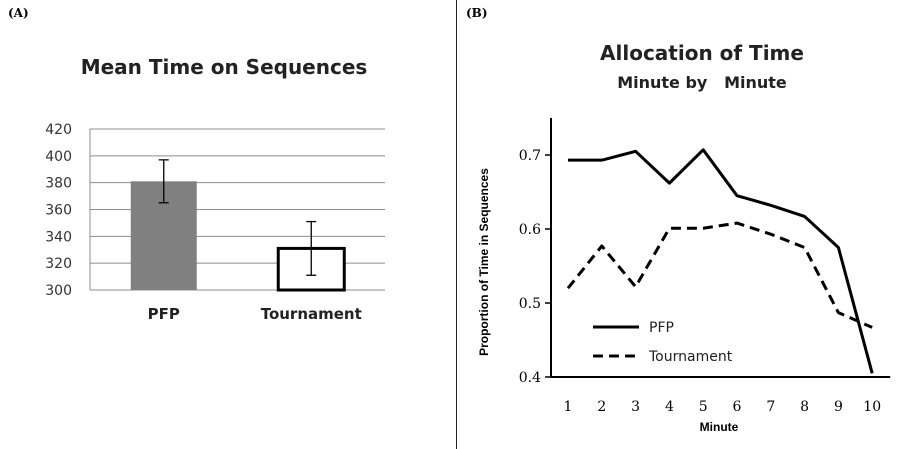 This screenshot has height=449, width=909. I want to click on x-tick-label: 5, so click(703, 407).